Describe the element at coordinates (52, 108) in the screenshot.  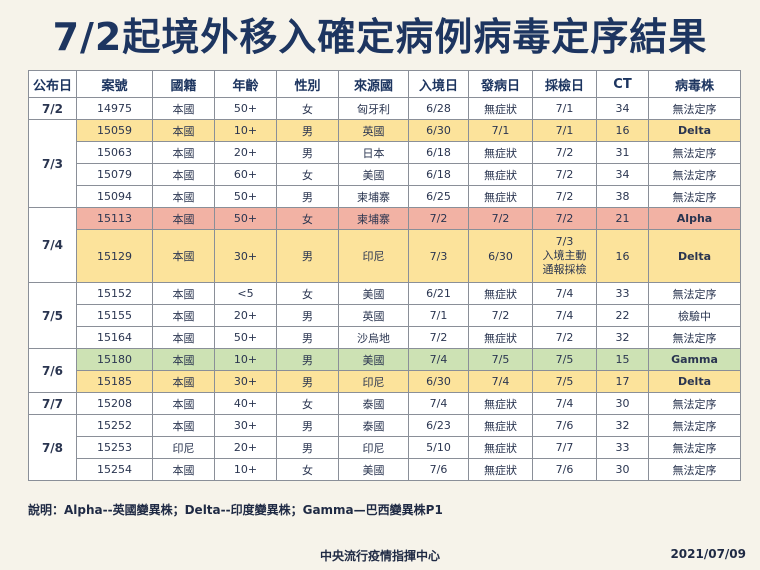
I see `publish-date-cell: 7/2` at that location.